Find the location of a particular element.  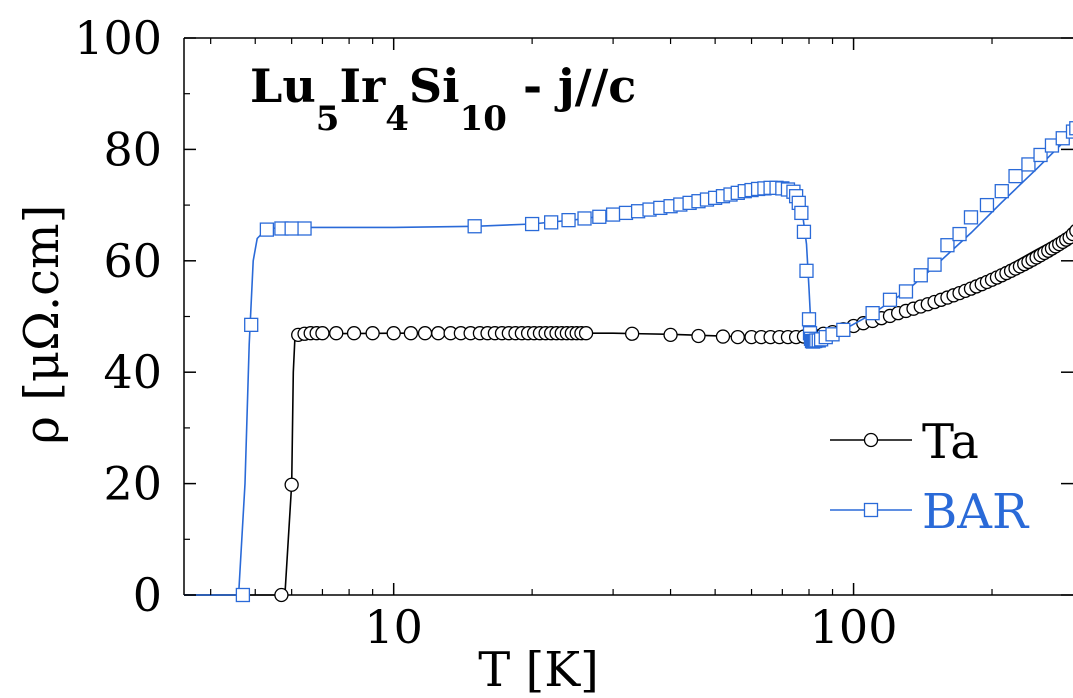

legend-entry-bar: BAR is located at coordinates (930, 512).